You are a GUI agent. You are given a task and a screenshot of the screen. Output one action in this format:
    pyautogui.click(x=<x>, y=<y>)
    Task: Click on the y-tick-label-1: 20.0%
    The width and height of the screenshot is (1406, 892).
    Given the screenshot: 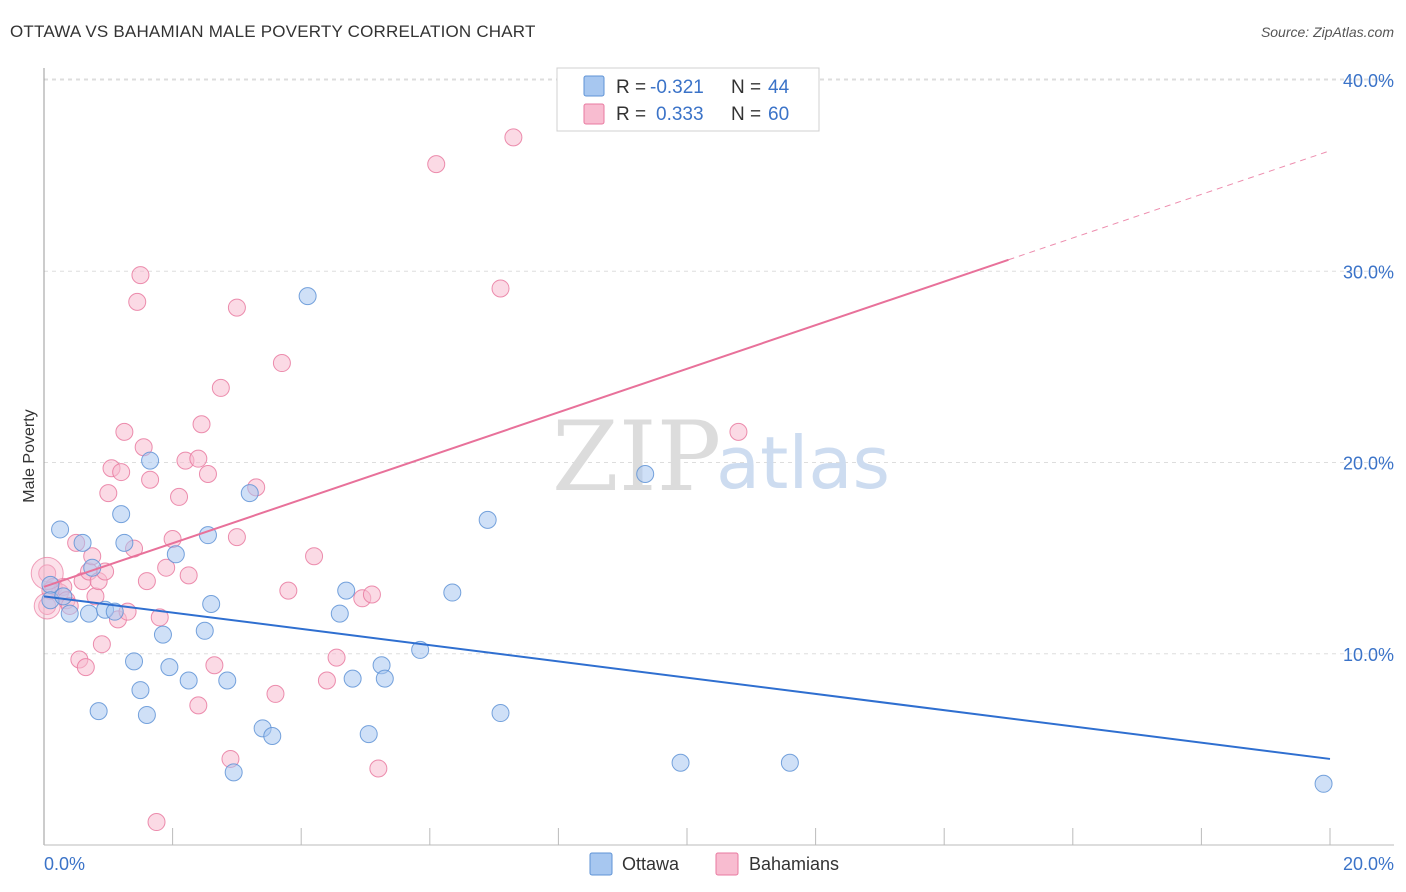 What is the action you would take?
    pyautogui.click(x=1368, y=464)
    